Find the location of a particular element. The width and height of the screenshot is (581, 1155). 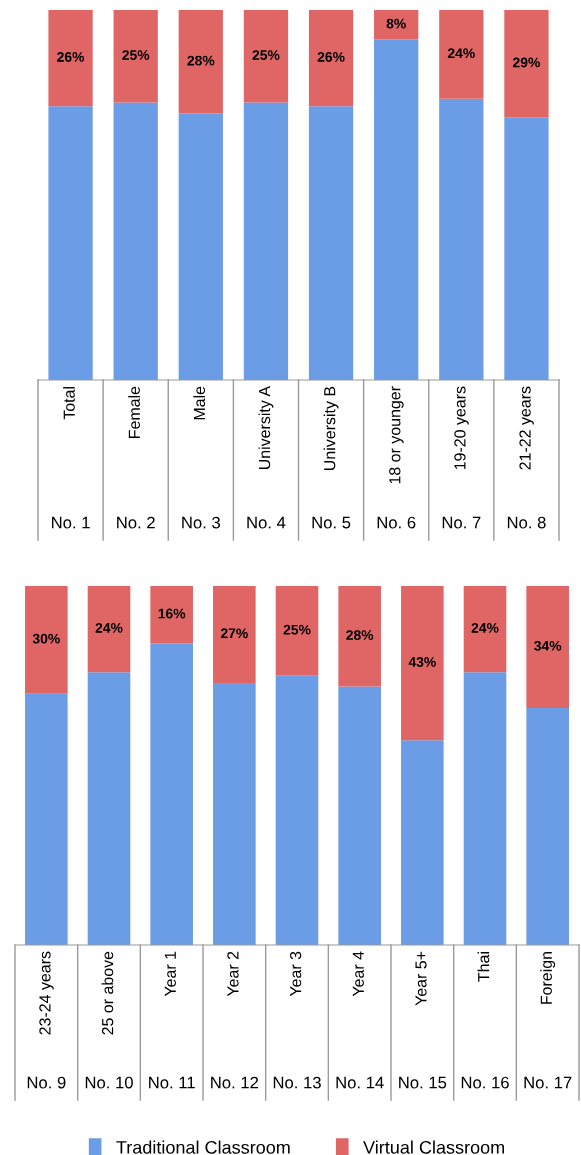

data-label: 8% is located at coordinates (396, 23).